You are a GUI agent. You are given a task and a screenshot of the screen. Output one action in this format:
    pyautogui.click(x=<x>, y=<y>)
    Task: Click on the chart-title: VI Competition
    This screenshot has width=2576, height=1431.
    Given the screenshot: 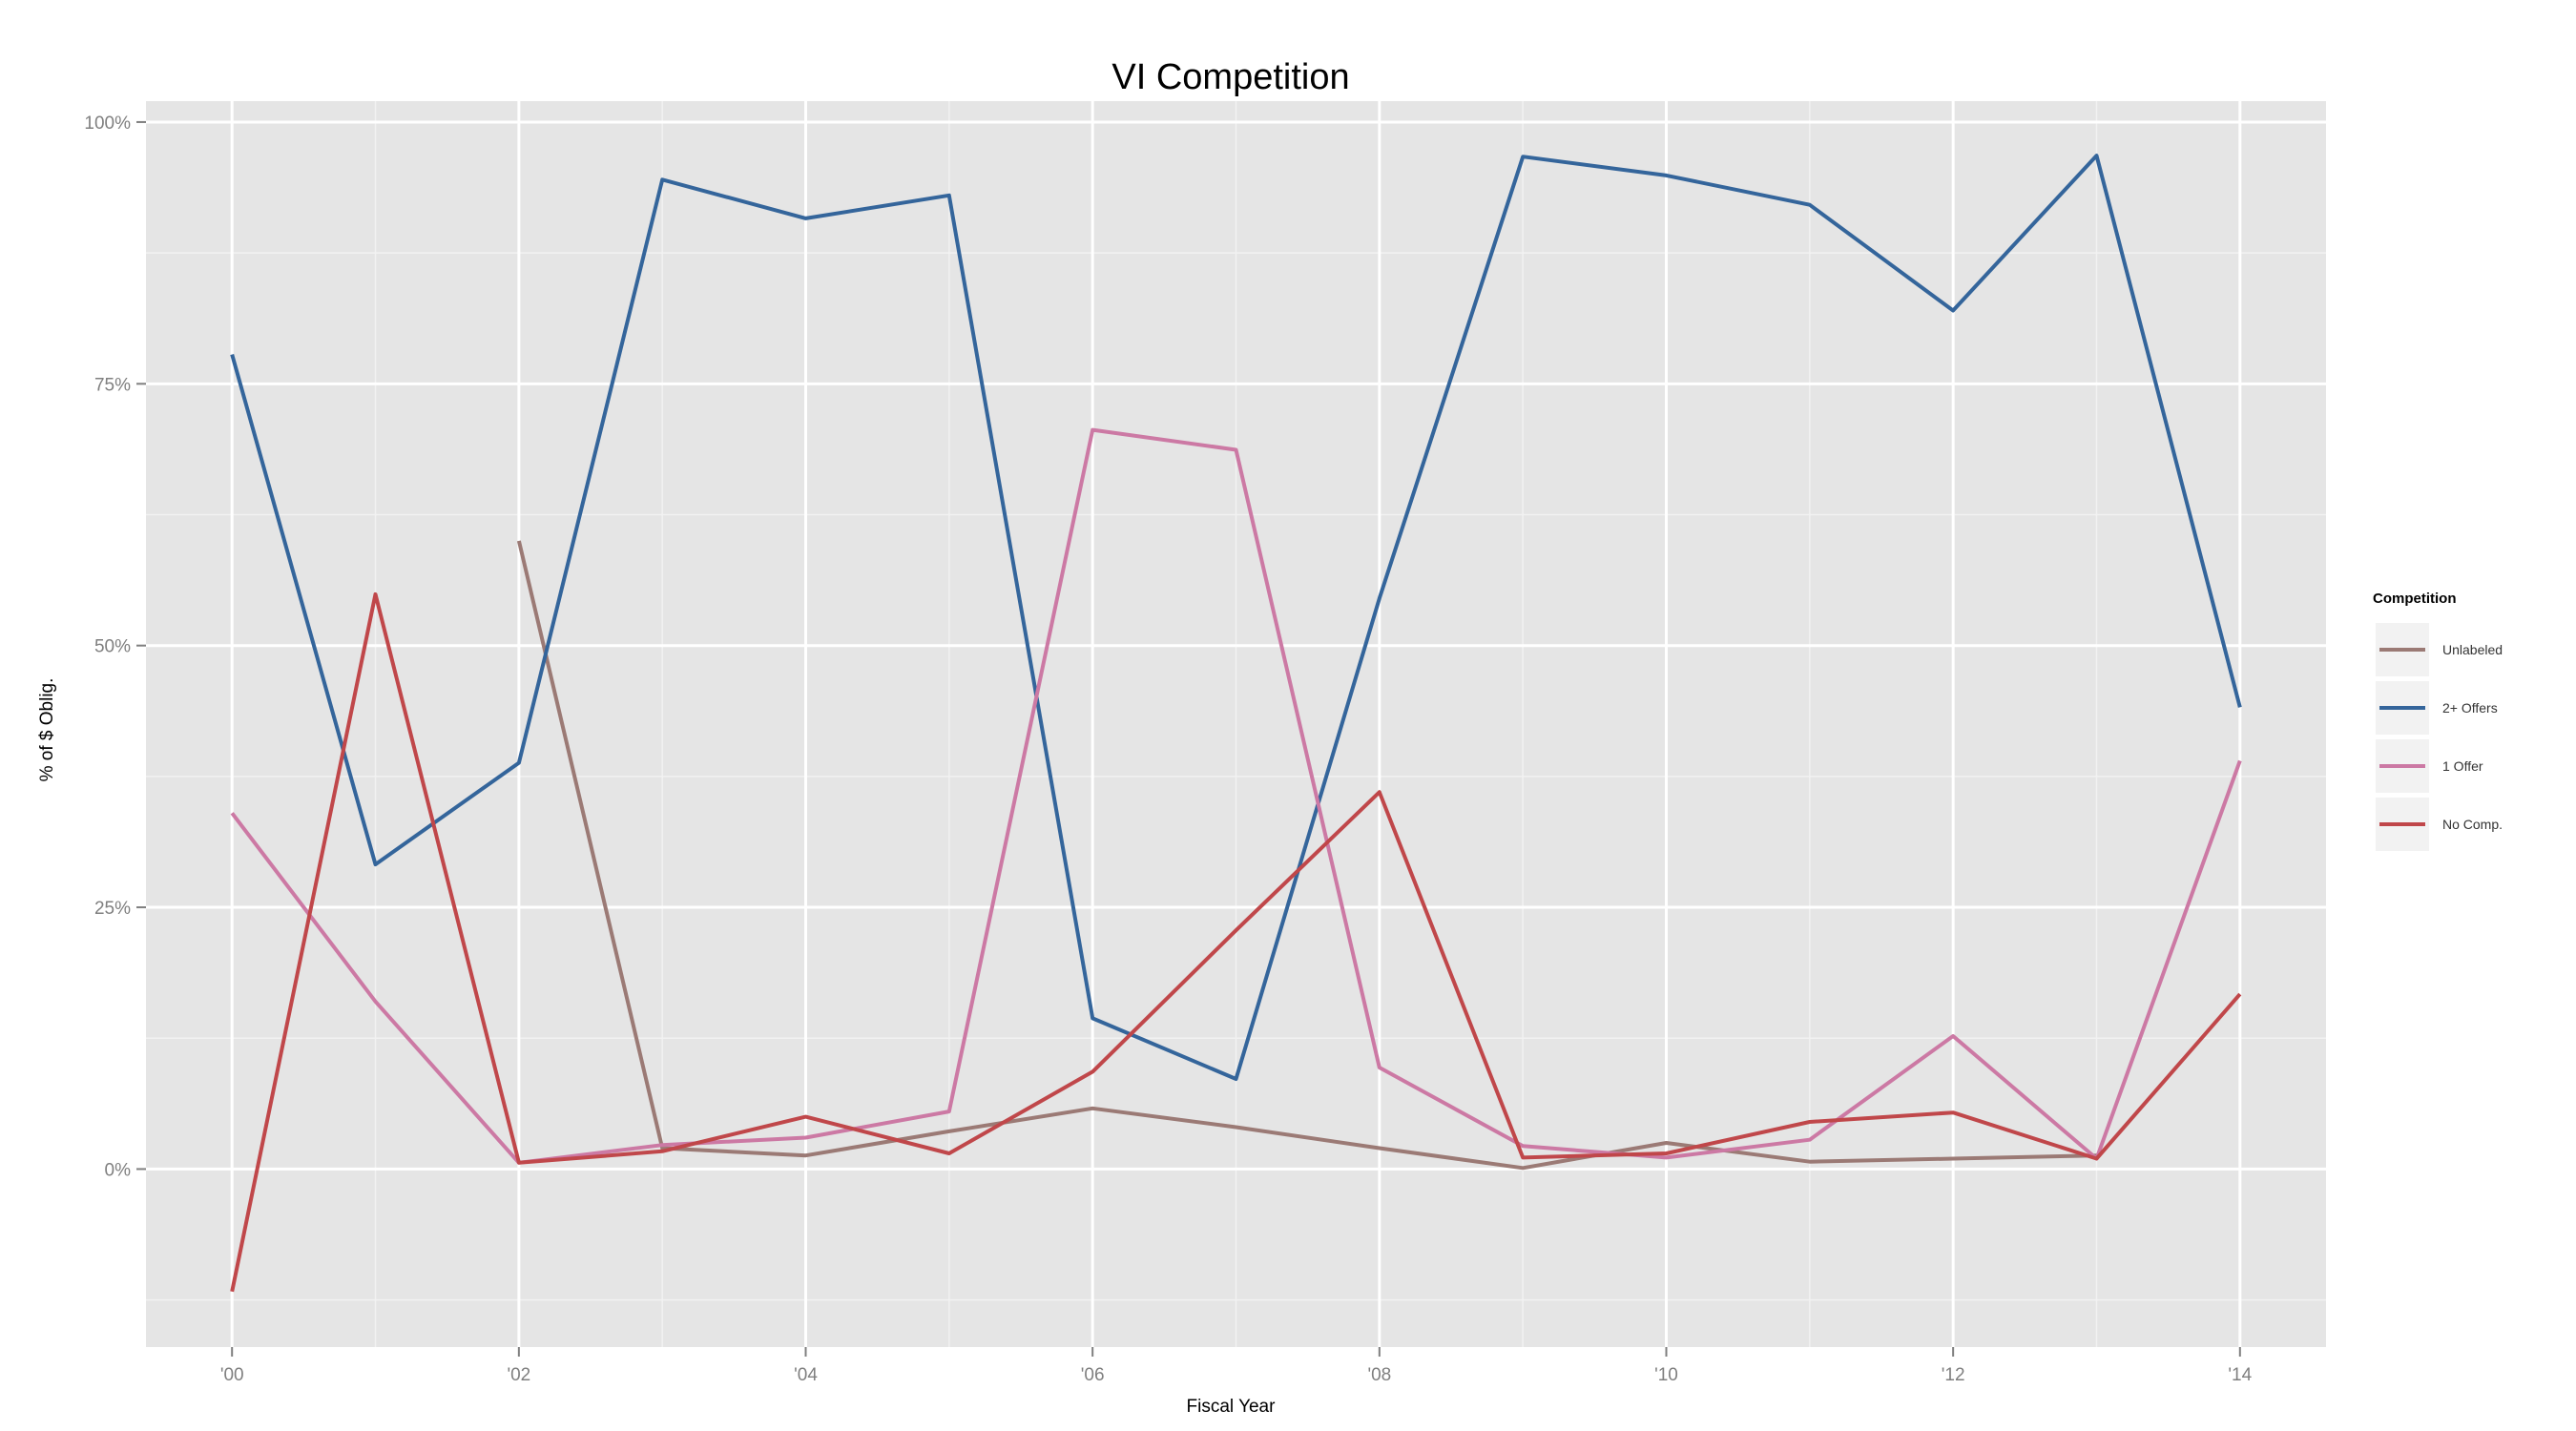 What is the action you would take?
    pyautogui.click(x=1230, y=77)
    